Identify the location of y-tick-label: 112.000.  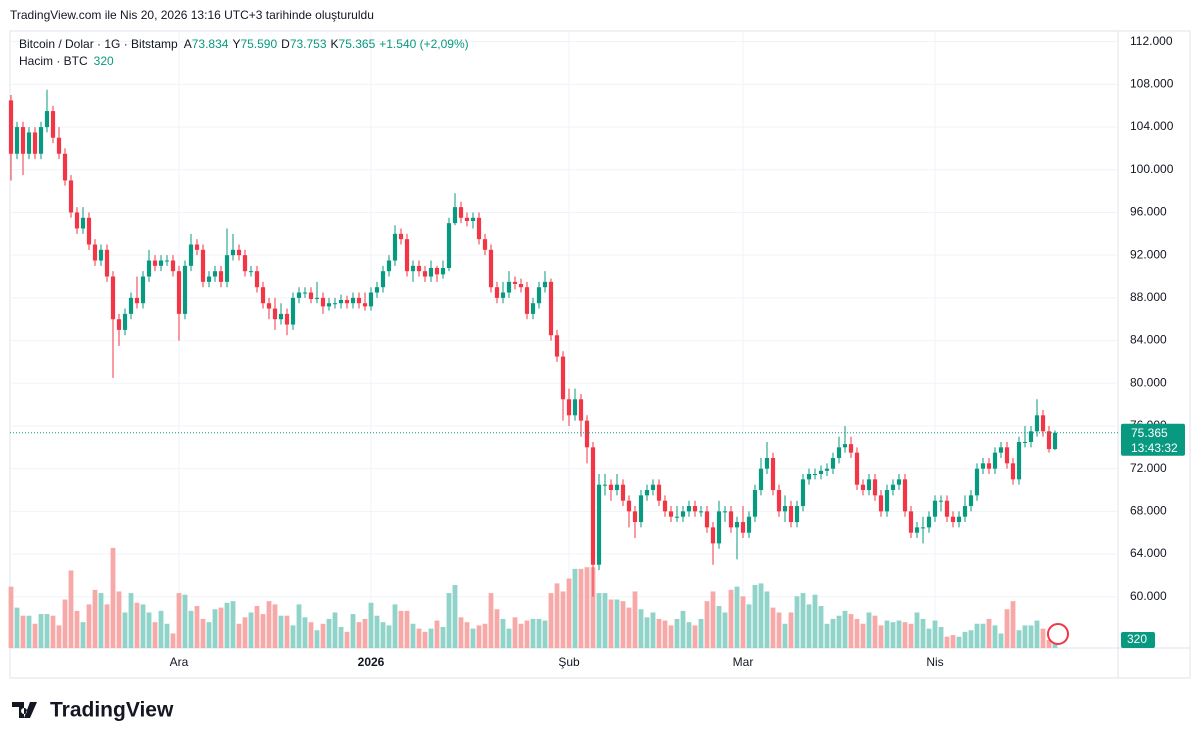
(1151, 41).